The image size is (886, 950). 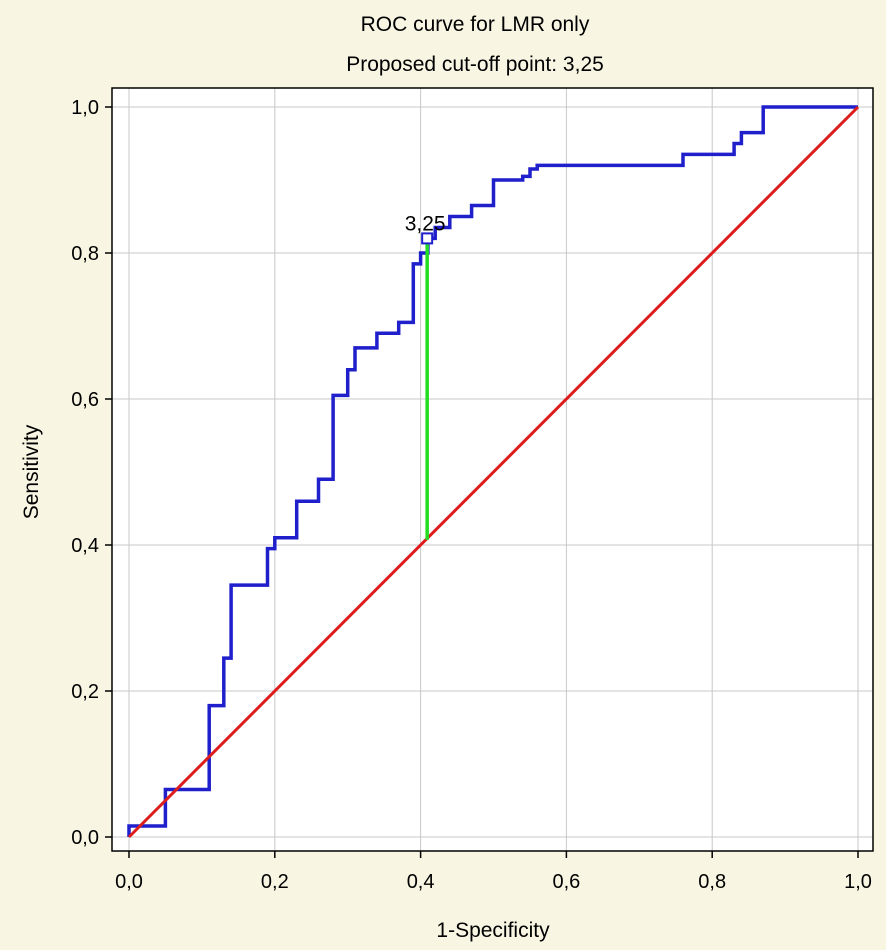 What do you see at coordinates (85, 400) in the screenshot?
I see `y-tick-label-3: 0,6` at bounding box center [85, 400].